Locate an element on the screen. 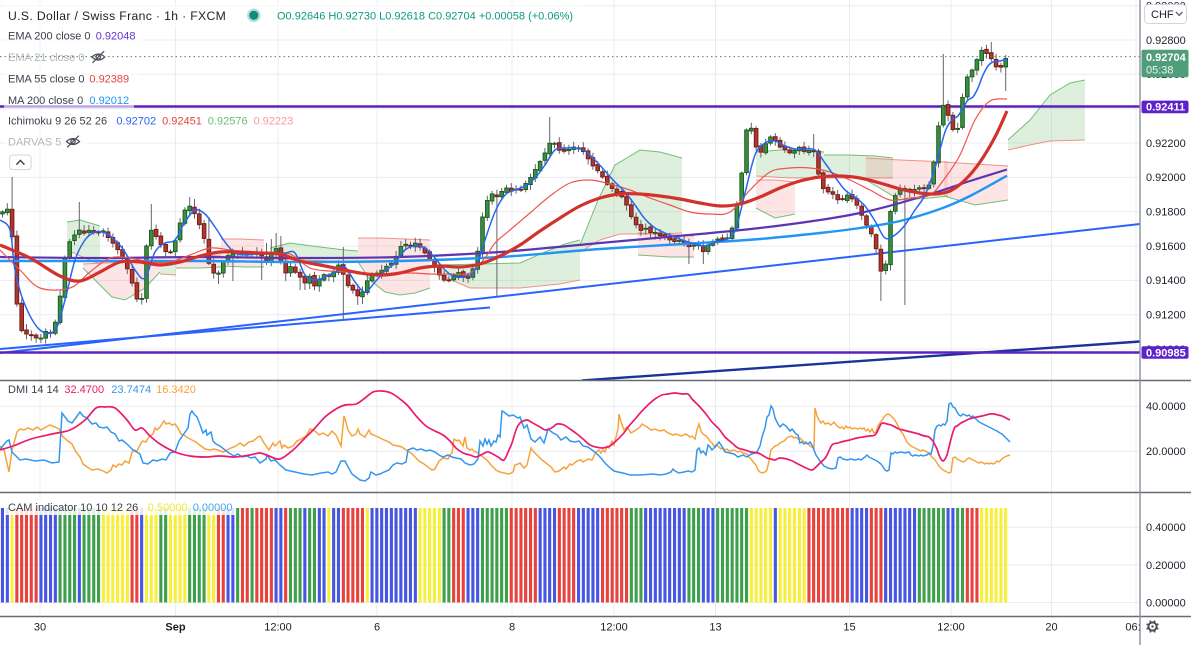 The image size is (1191, 650). svg-text: DMI 14 14 is located at coordinates (33, 390).